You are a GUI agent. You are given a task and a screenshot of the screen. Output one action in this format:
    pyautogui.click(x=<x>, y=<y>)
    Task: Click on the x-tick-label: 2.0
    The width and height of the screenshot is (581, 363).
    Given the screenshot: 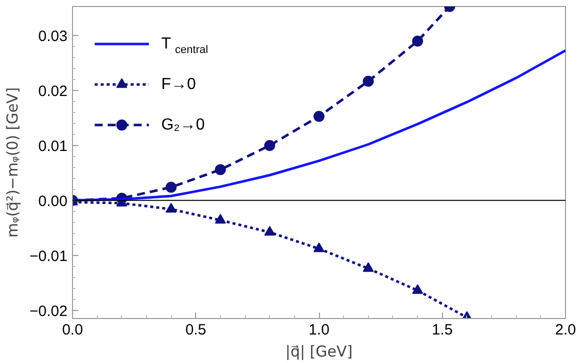 What is the action you would take?
    pyautogui.click(x=565, y=330)
    